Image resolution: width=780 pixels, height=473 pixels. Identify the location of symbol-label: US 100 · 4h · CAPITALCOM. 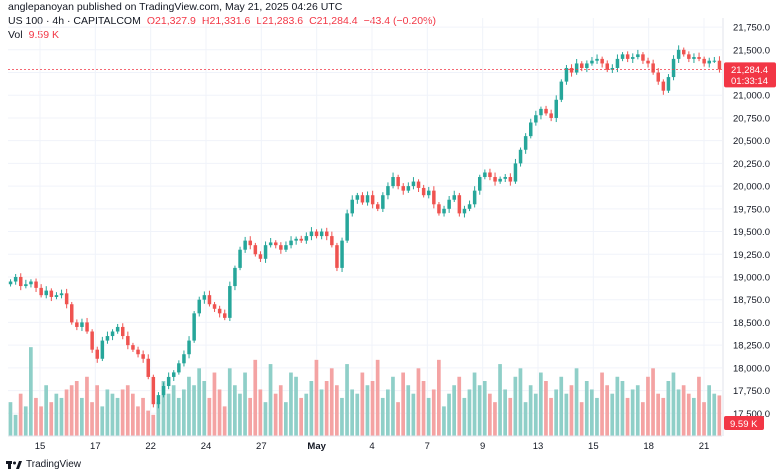
(74, 21).